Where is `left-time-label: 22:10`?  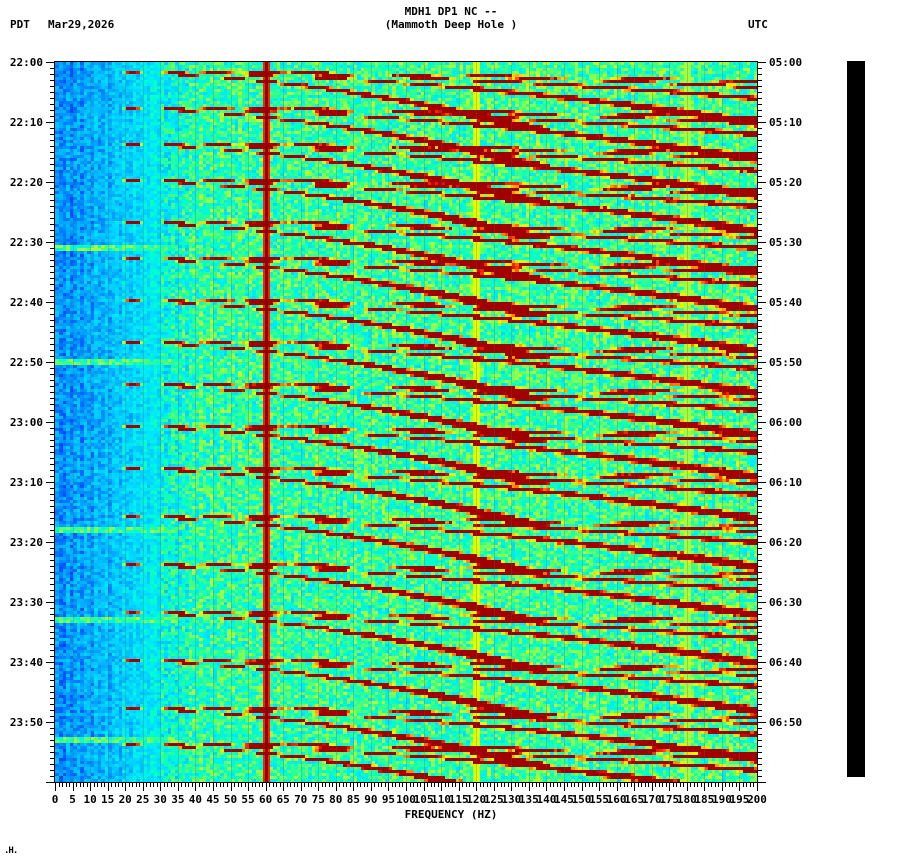
left-time-label: 22:10 is located at coordinates (26, 122).